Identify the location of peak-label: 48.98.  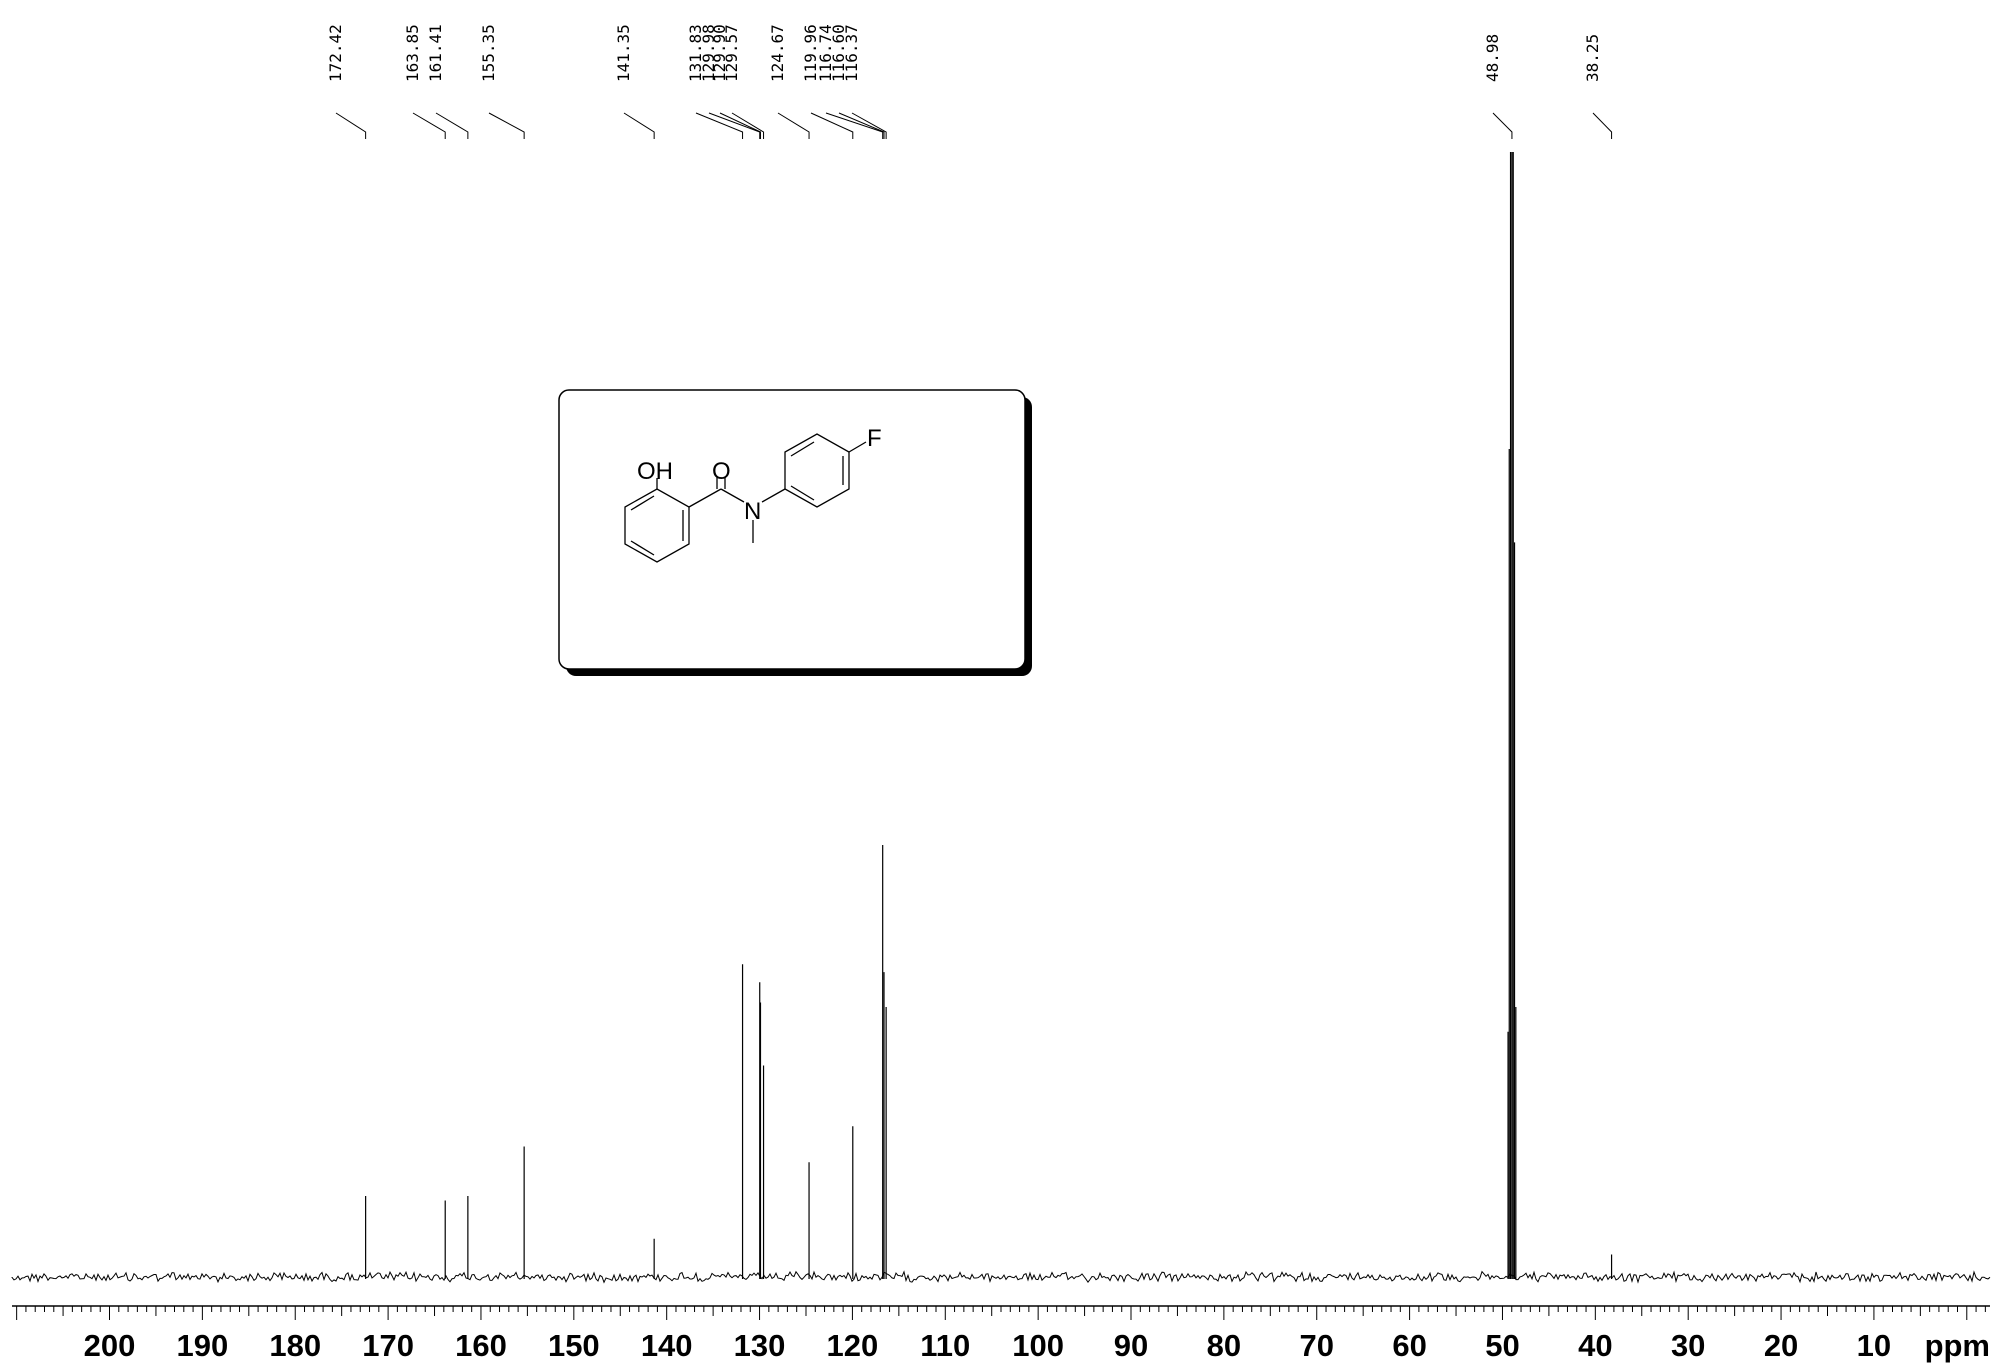
(1492, 58).